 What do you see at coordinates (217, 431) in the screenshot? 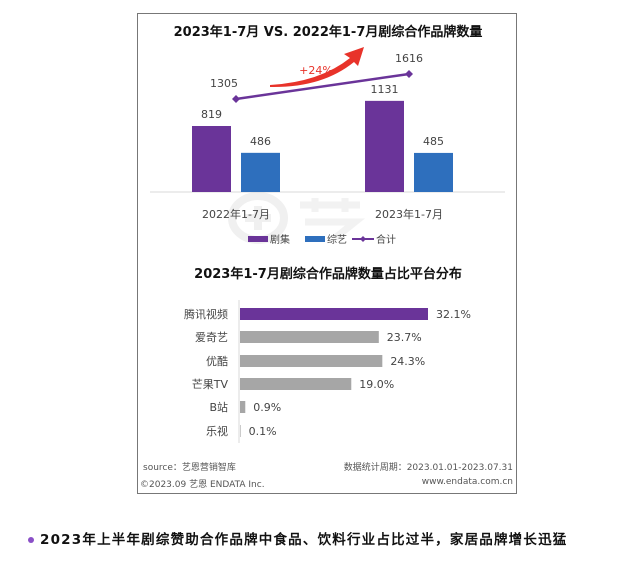
I see `chart2-category-label: 乐视` at bounding box center [217, 431].